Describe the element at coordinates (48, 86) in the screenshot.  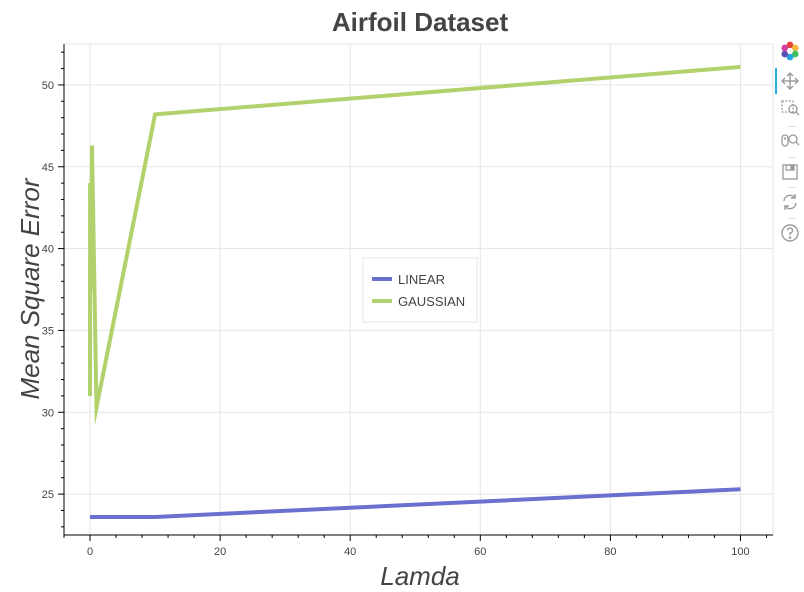
I see `y-tick-label: 50` at that location.